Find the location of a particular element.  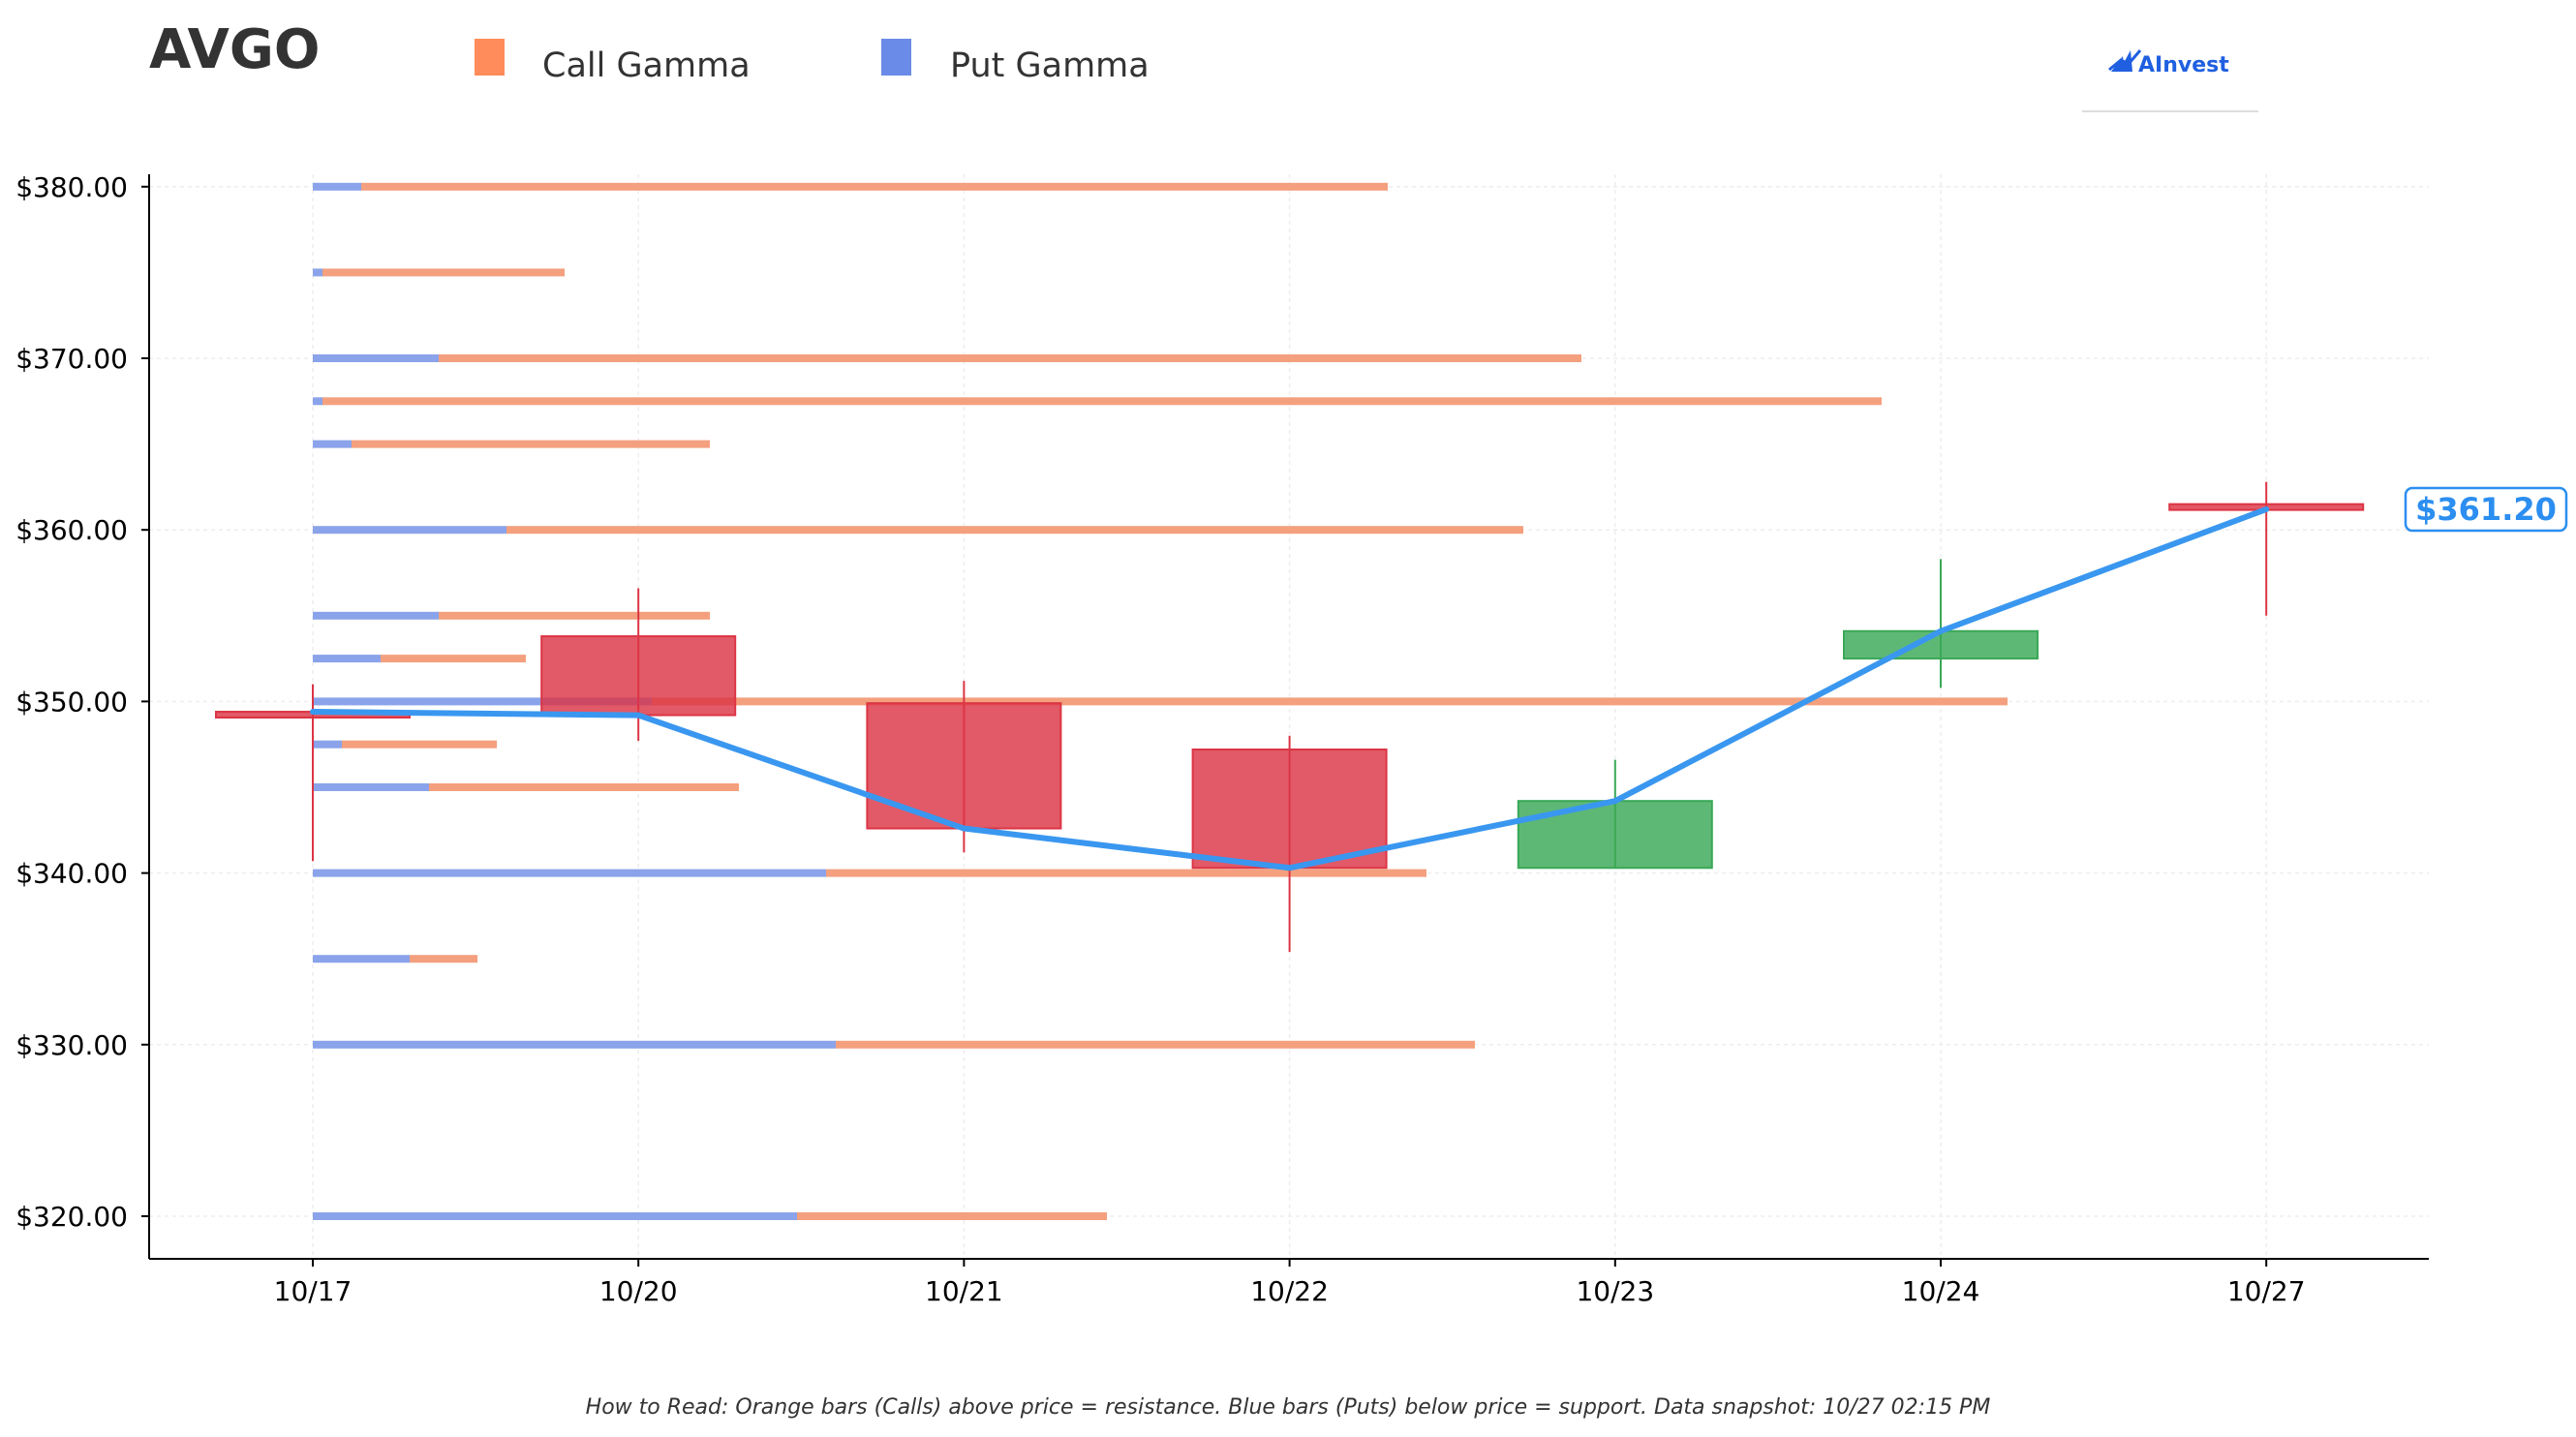

ainvest-logo-icon is located at coordinates (2125, 61).